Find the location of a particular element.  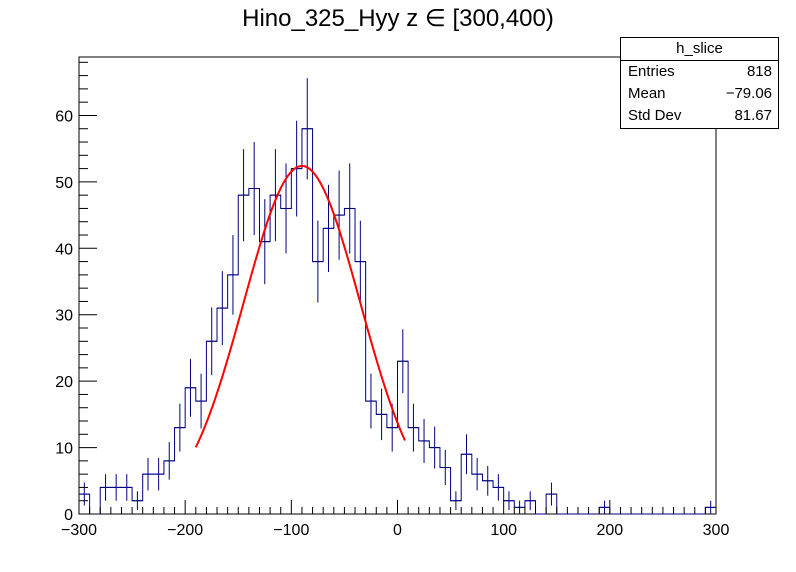

y-tick-label: 10 is located at coordinates (64, 449).